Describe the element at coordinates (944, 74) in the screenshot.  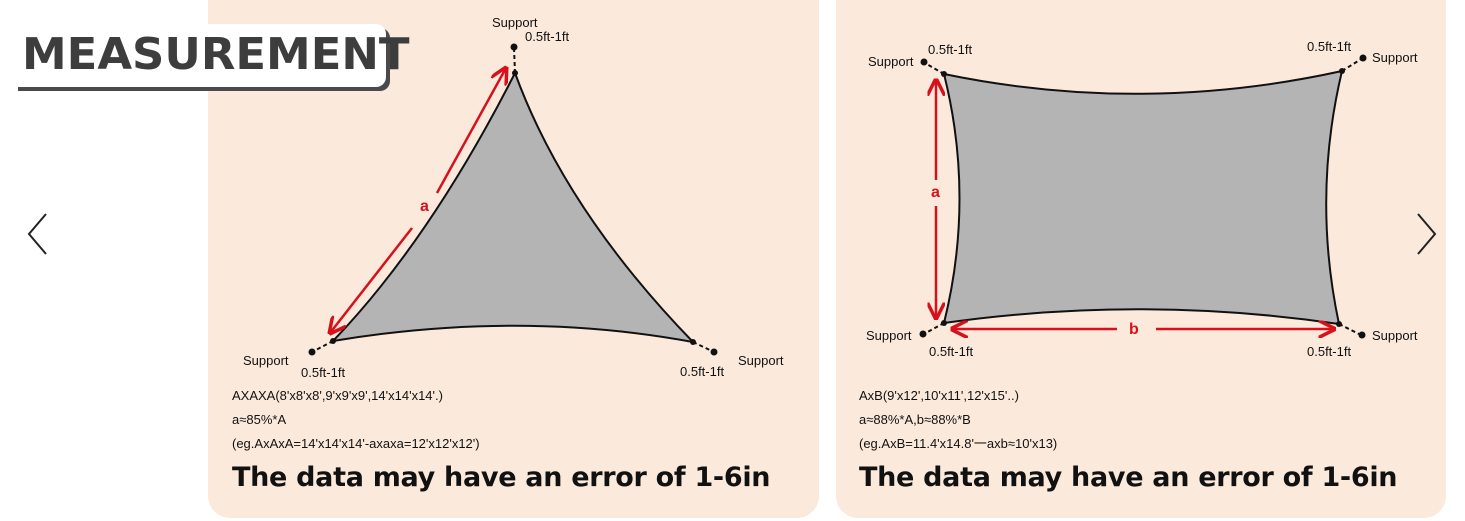
I see `corner-ring-top-left` at that location.